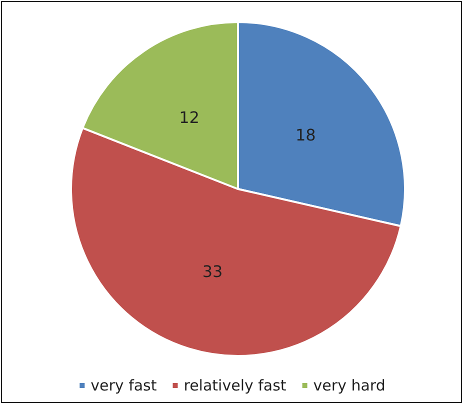  Describe the element at coordinates (235, 385) in the screenshot. I see `legend-label: relatively fast` at that location.